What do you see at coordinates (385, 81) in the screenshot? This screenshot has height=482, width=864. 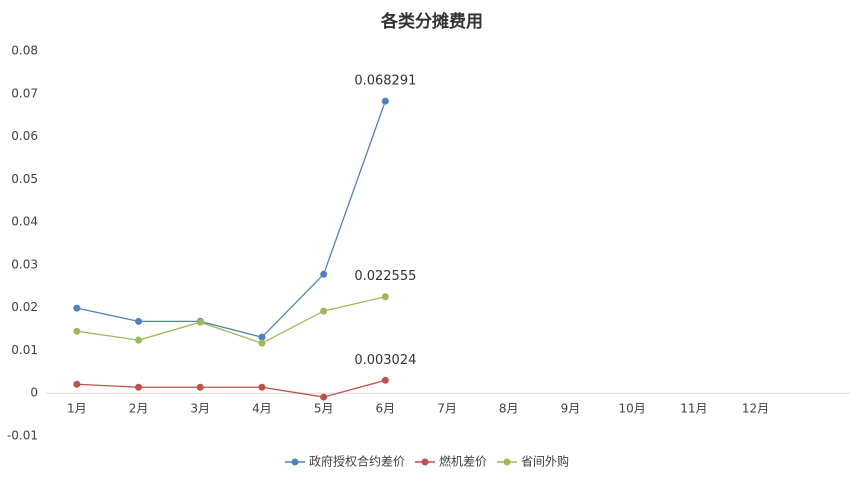 I see `data-label: 0.068291` at bounding box center [385, 81].